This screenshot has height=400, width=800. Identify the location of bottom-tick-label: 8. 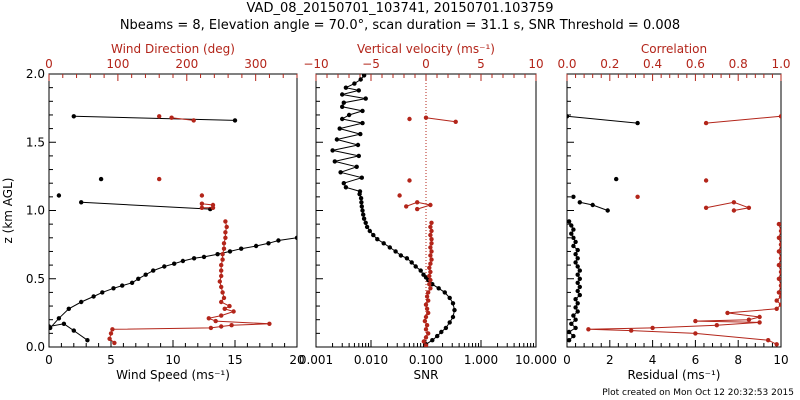
(738, 360).